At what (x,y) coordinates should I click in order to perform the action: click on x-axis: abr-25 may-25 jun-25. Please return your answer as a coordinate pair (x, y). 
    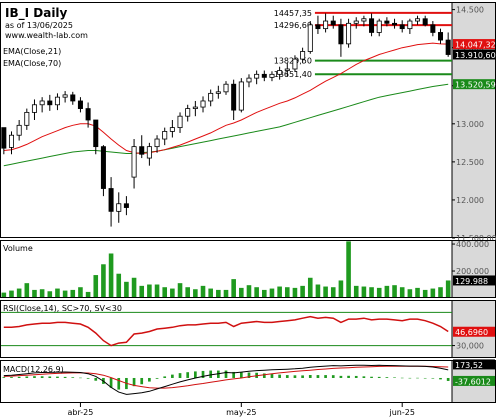
    Looking at the image, I should click on (248, 411).